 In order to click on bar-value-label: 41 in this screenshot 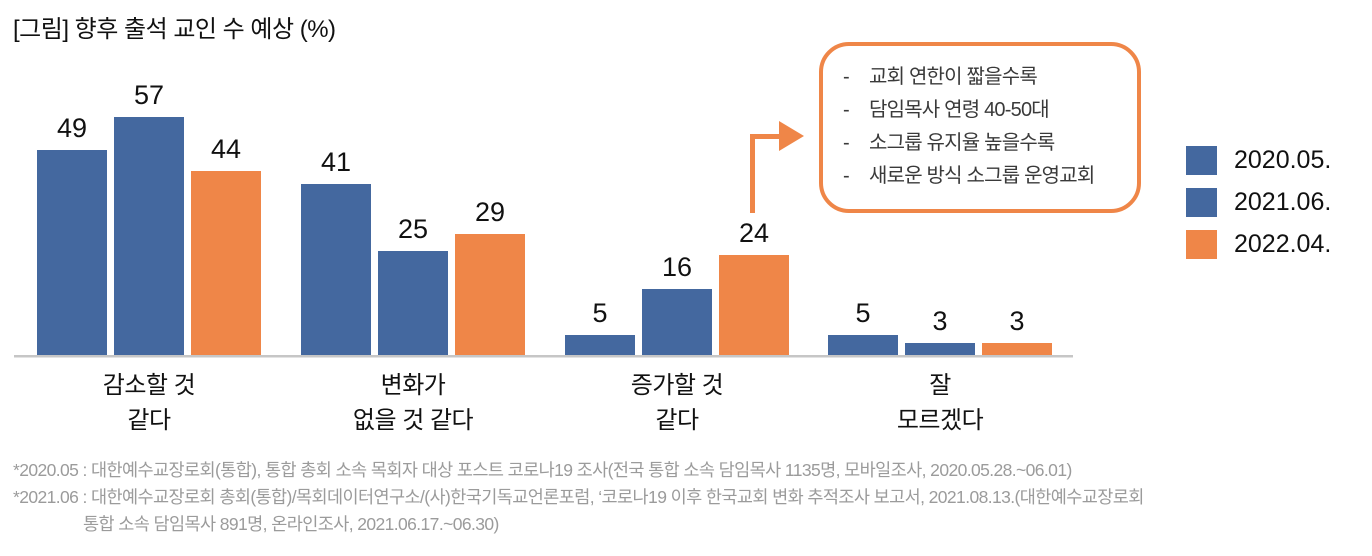, I will do `click(336, 162)`.